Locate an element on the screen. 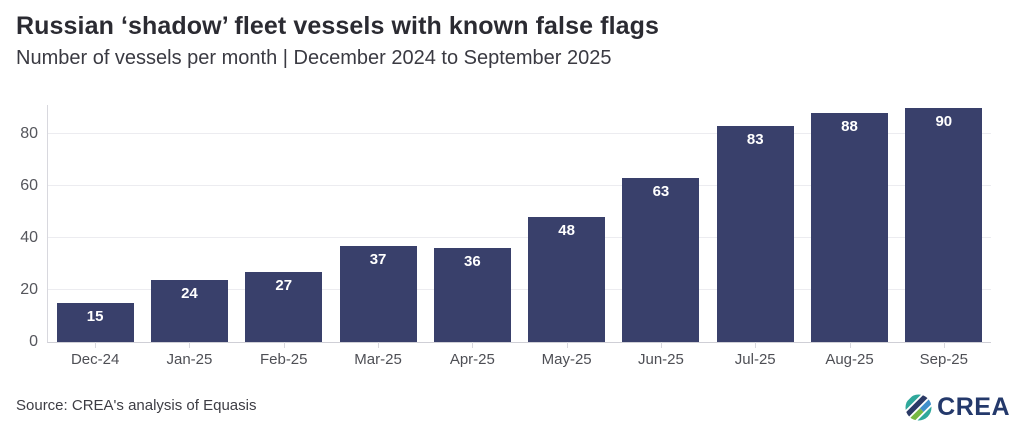 The width and height of the screenshot is (1024, 431). bar-value-label: 15 is located at coordinates (95, 317).